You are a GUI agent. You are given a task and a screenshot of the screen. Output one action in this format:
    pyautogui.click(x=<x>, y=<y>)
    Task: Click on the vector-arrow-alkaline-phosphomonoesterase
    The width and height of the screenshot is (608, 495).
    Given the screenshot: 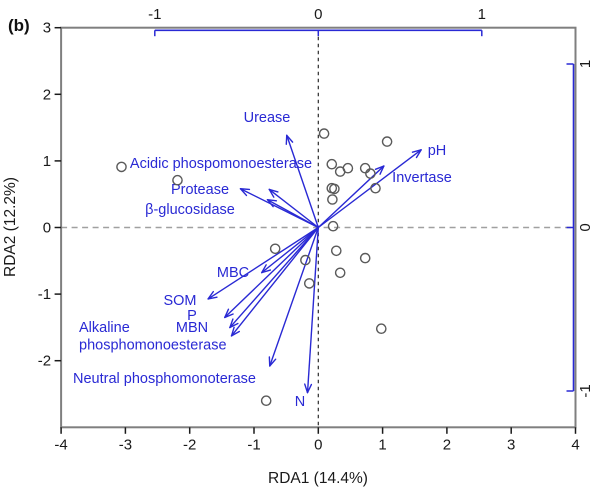 What is the action you would take?
    pyautogui.click(x=274, y=282)
    